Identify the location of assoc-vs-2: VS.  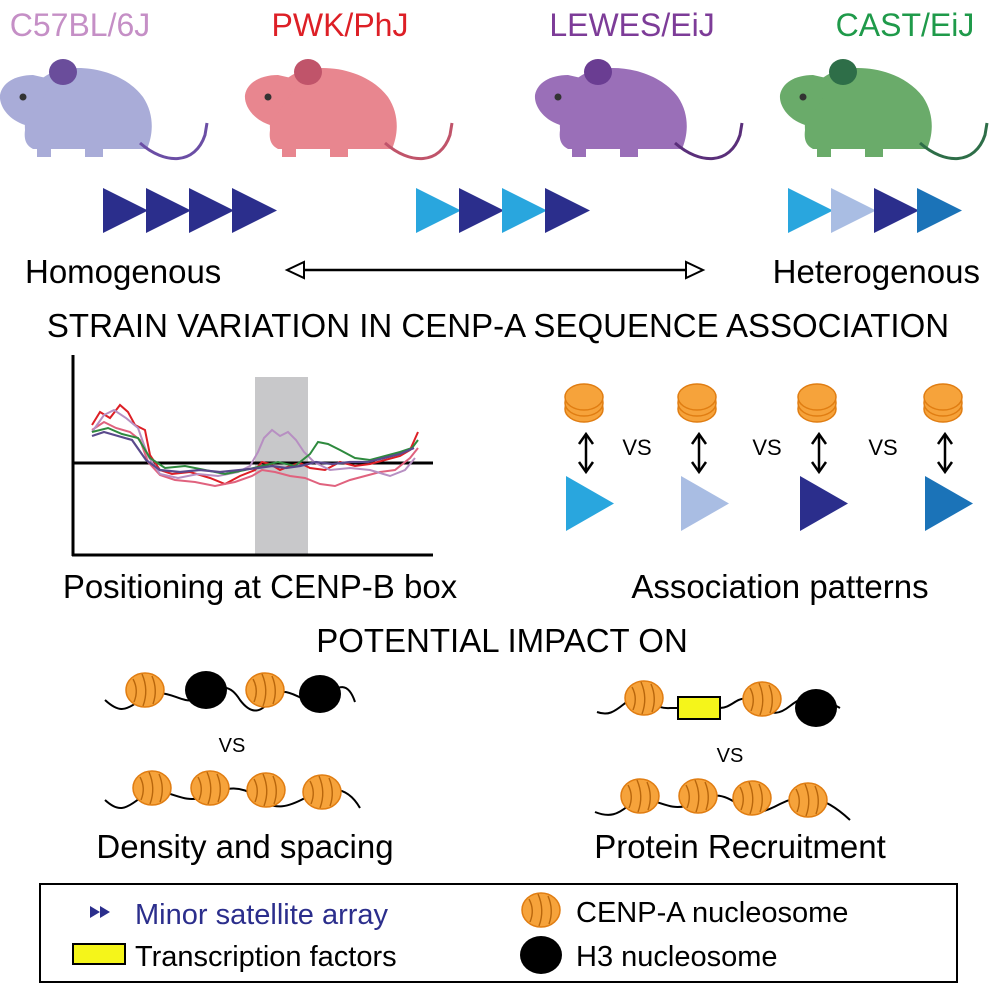
(766, 447).